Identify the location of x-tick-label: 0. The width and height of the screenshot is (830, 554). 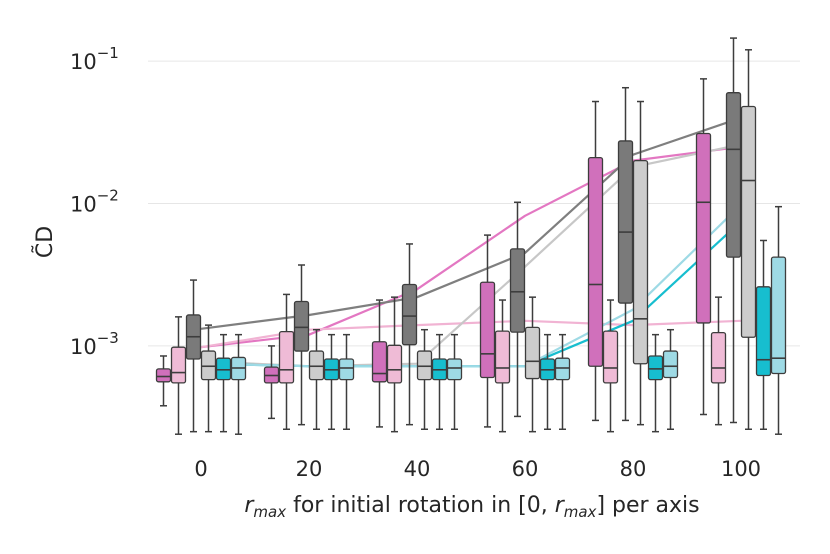
(200, 469).